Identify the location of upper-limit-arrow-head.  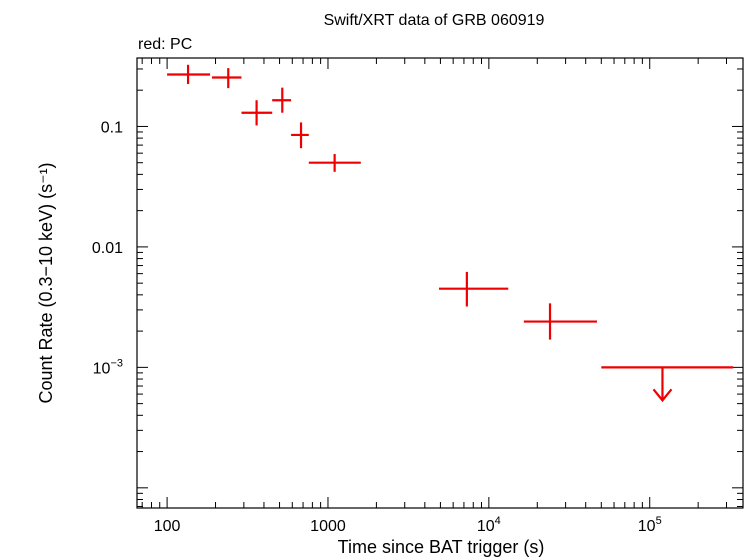
(662, 395).